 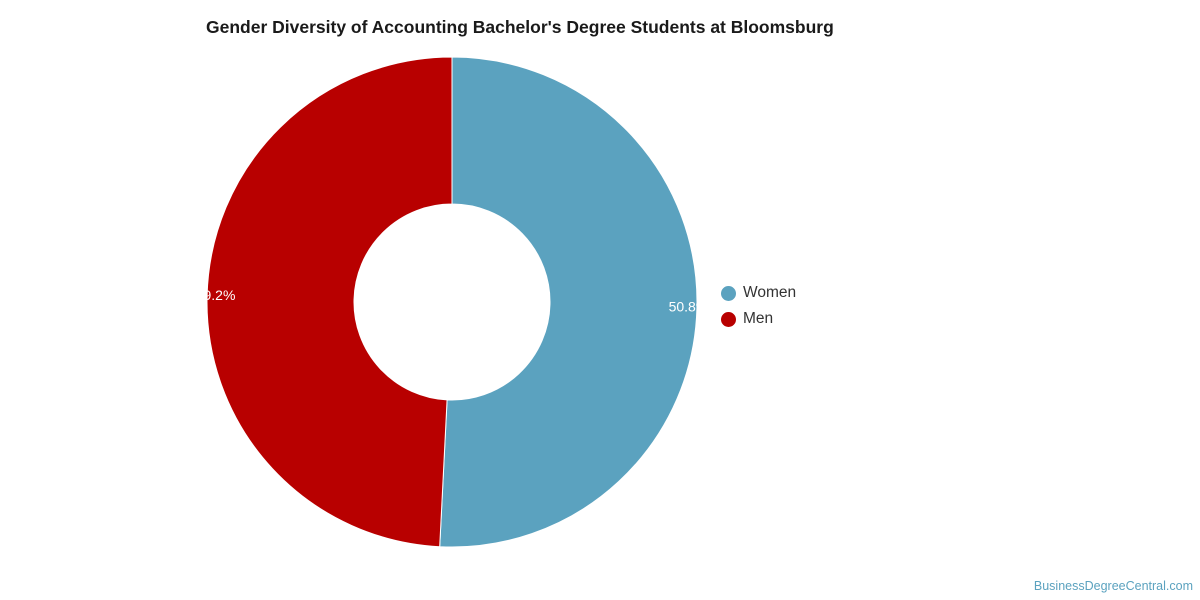 I want to click on legend-label-men: Men, so click(x=758, y=318).